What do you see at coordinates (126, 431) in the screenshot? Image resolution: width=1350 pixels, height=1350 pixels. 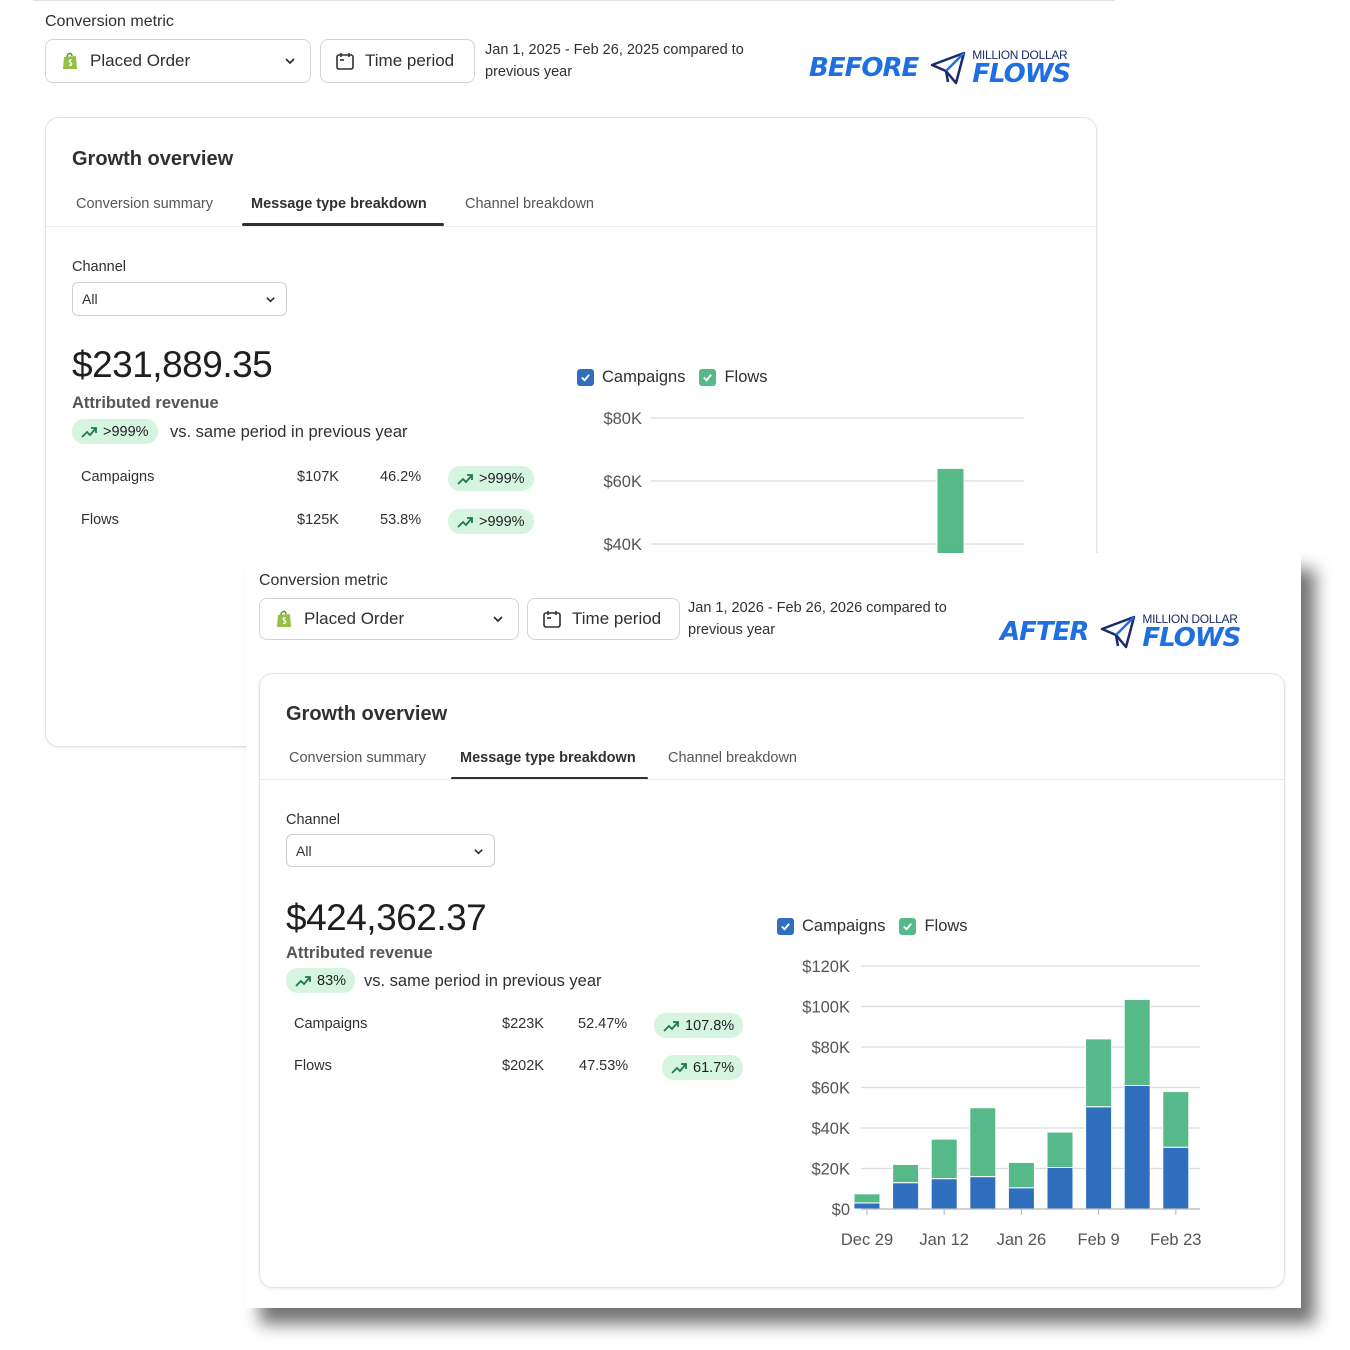 I see `growth-badge-value: >999%` at bounding box center [126, 431].